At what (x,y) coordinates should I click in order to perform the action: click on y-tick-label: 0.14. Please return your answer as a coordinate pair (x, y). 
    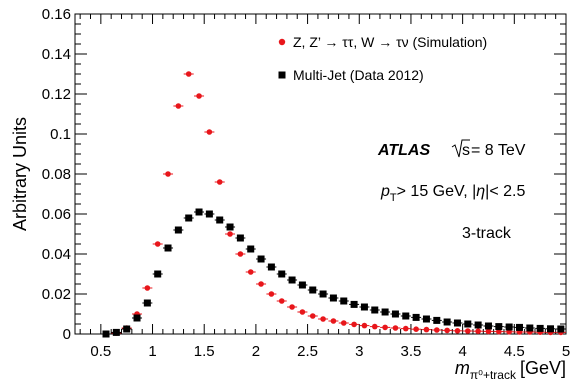
    Looking at the image, I should click on (56, 54).